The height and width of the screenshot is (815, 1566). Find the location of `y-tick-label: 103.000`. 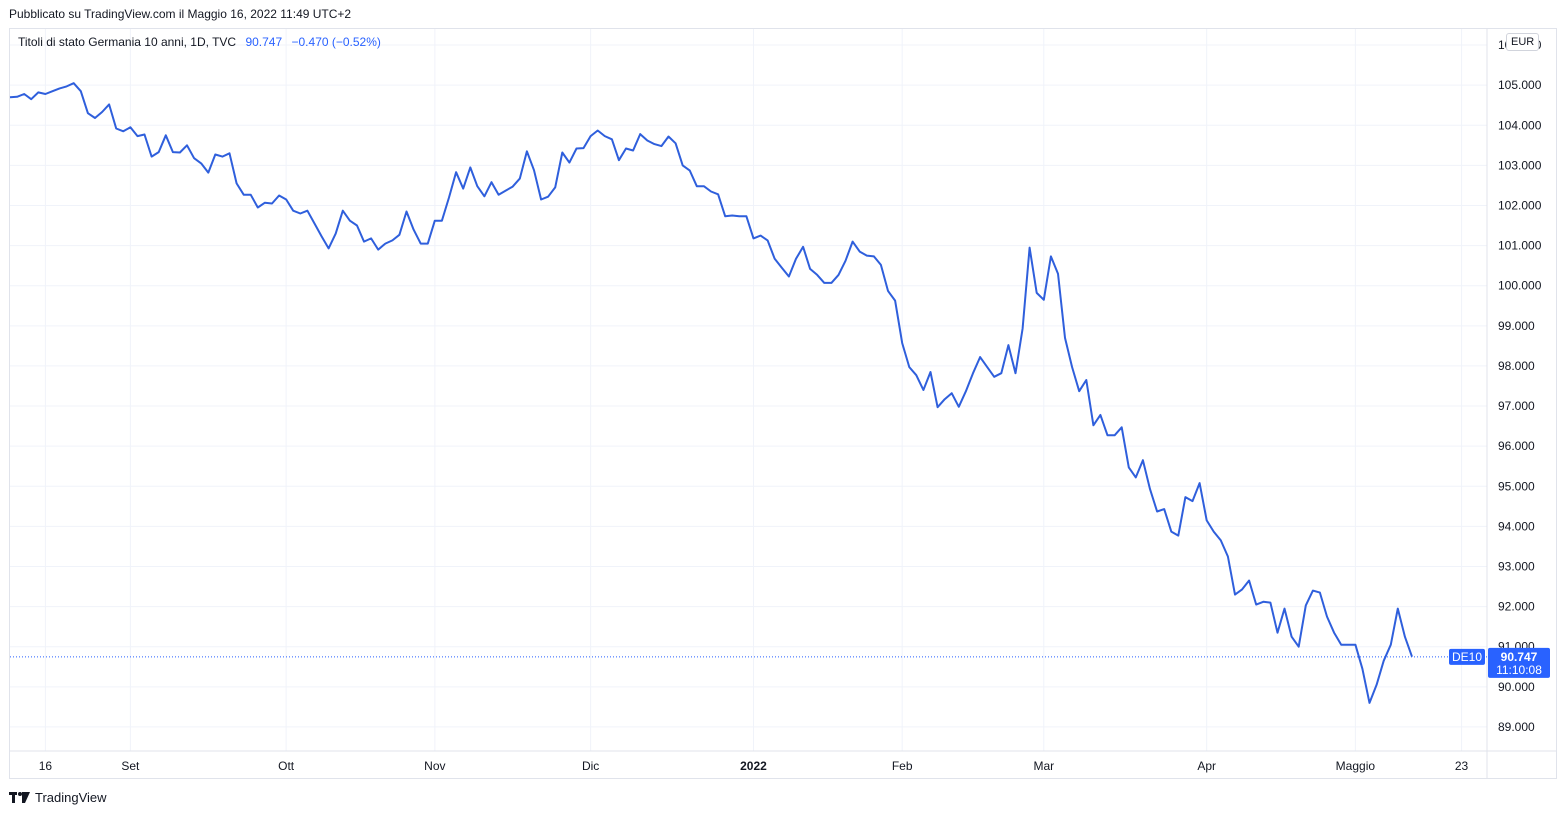

y-tick-label: 103.000 is located at coordinates (1520, 165).